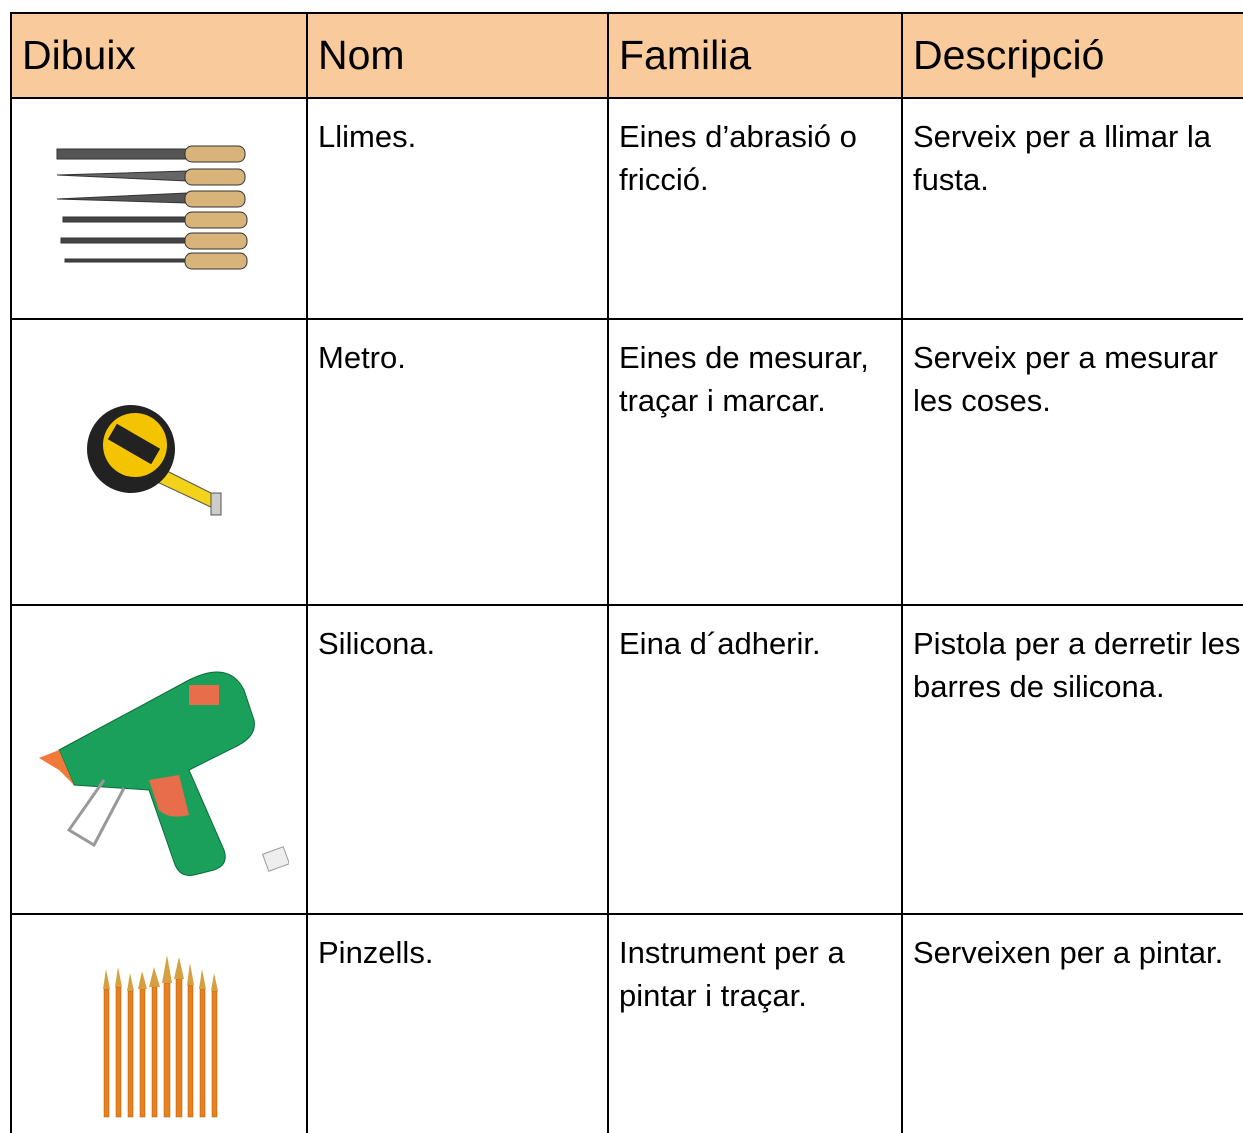 This screenshot has width=1243, height=1133. Describe the element at coordinates (457, 55) in the screenshot. I see `header-cell: Nom` at that location.